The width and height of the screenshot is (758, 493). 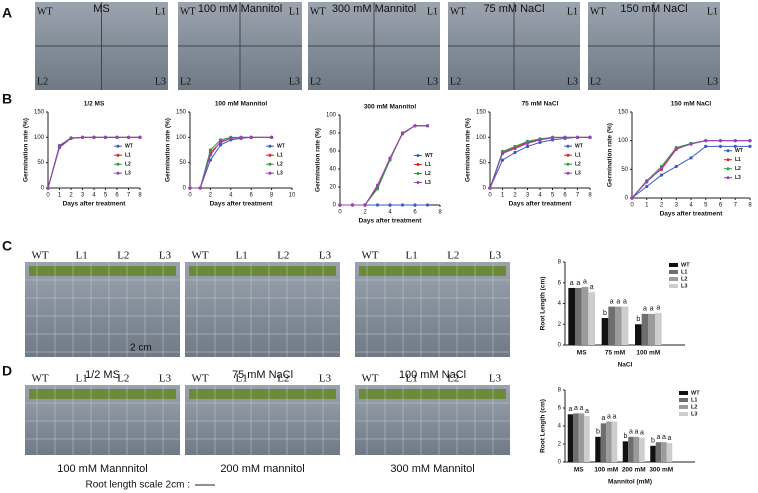 I want to click on x-tick-label: 4, so click(x=390, y=213).